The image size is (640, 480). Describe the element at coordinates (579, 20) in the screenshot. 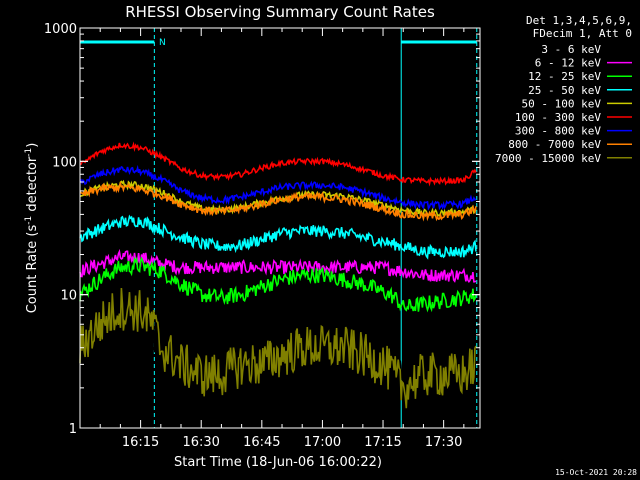

I see `legend-header-line1: Det 1,3,4,5,6,9,` at that location.